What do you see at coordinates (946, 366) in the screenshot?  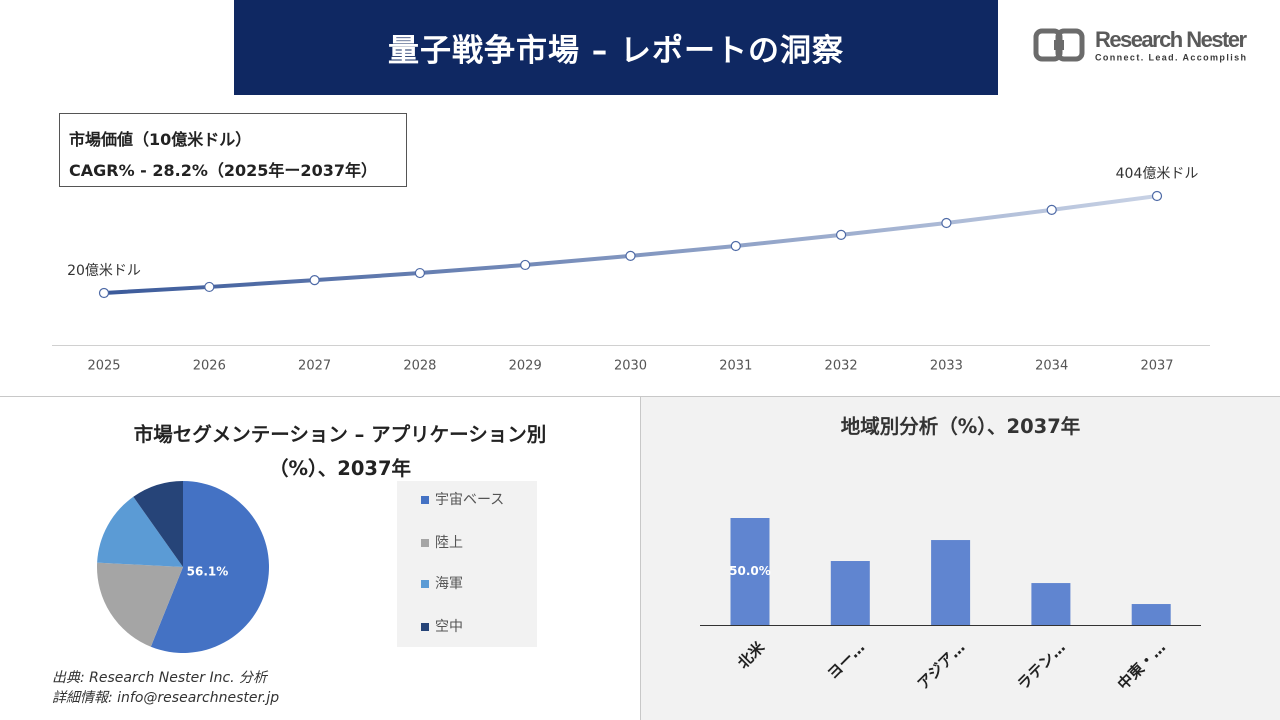 I see `x-tick-label: 2033` at bounding box center [946, 366].